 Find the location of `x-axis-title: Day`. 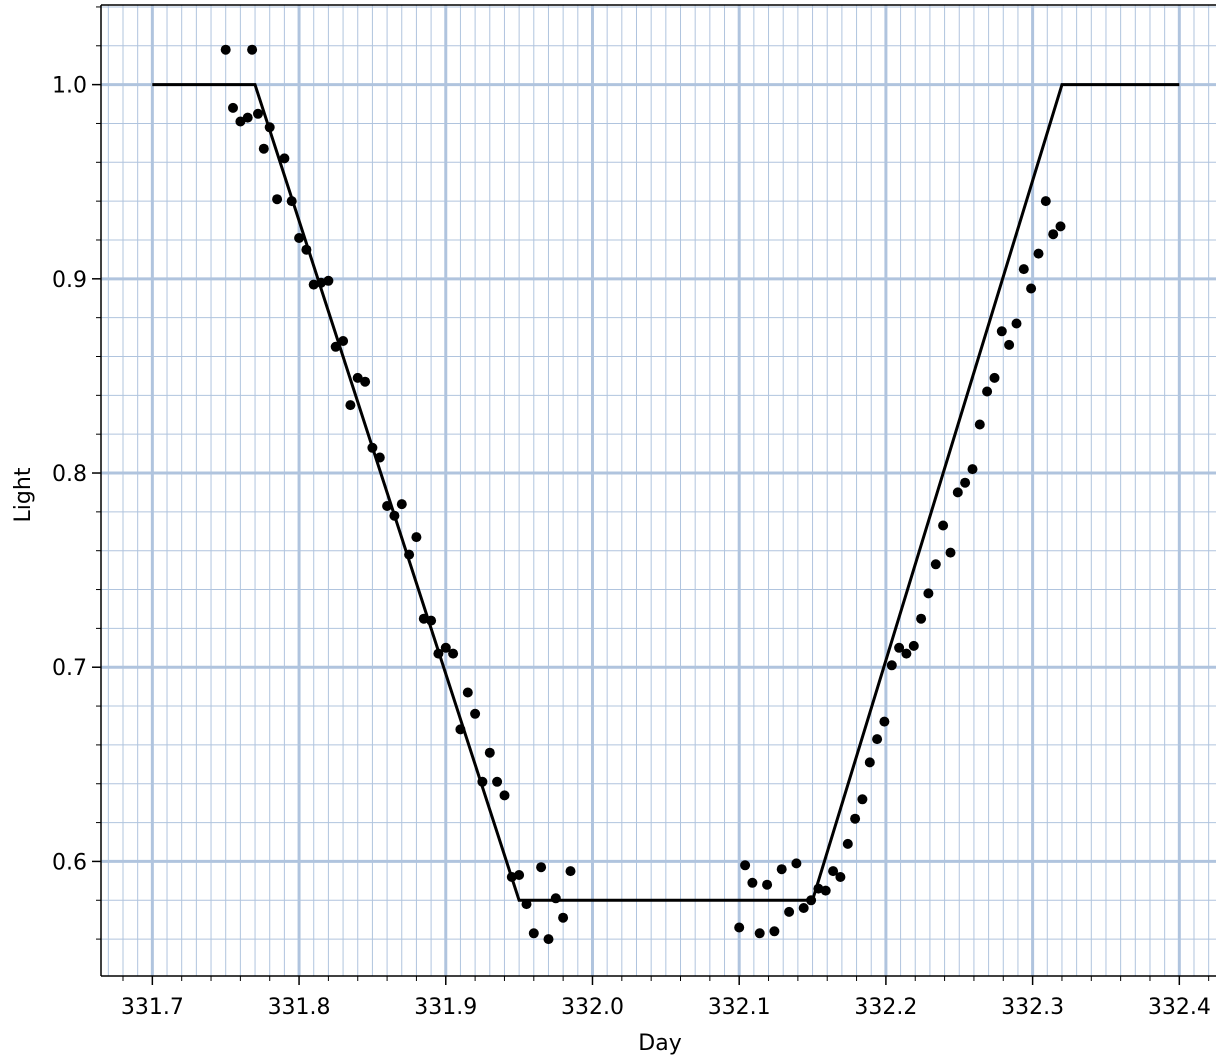

x-axis-title: Day is located at coordinates (659, 1043).